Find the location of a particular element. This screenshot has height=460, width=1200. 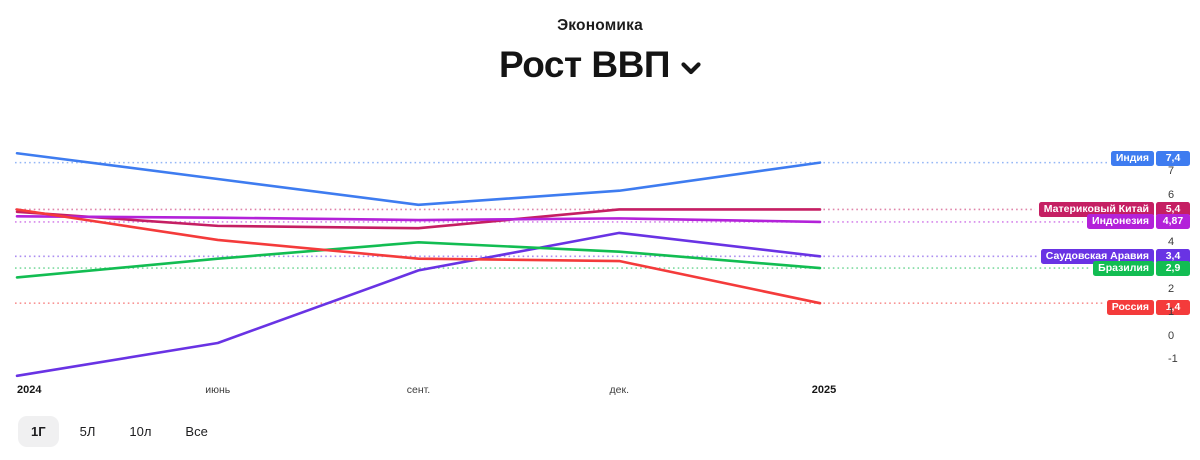

series-name-chip: Индия is located at coordinates (1132, 159).